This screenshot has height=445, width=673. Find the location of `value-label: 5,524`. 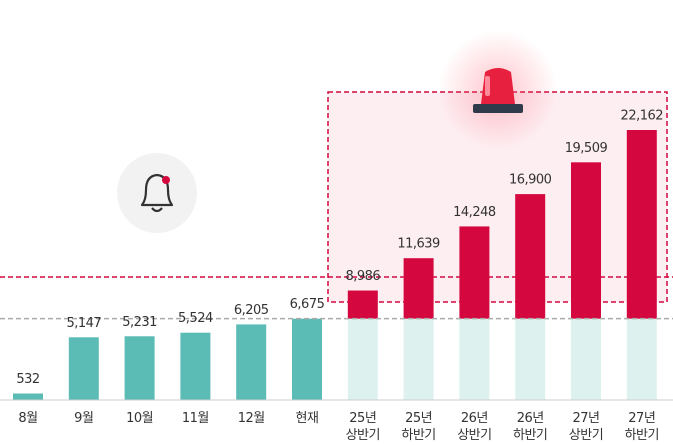

value-label: 5,524 is located at coordinates (195, 318).